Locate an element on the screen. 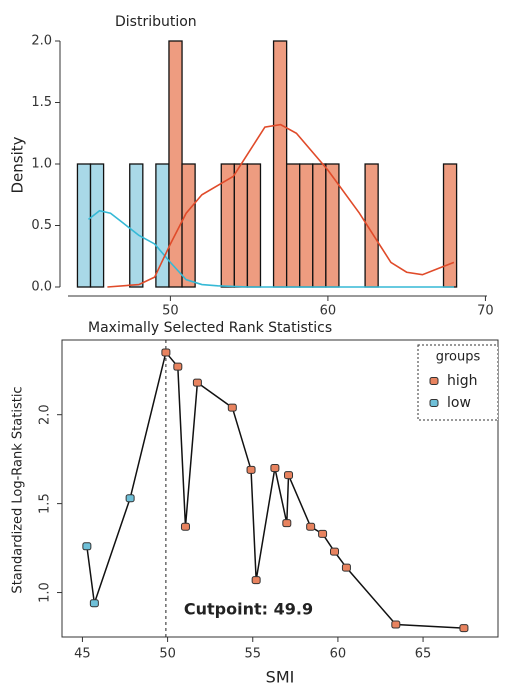 The height and width of the screenshot is (691, 515). cutpoint-annotation: Cutpoint: 49.9 is located at coordinates (248, 609).